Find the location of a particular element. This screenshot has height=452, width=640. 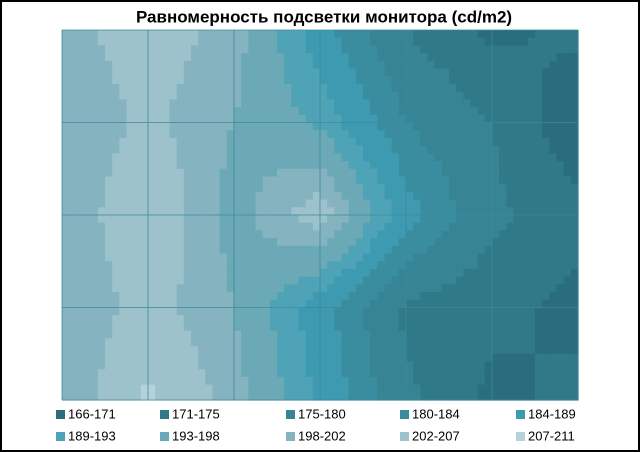

legend-label: 166-171 is located at coordinates (92, 413).